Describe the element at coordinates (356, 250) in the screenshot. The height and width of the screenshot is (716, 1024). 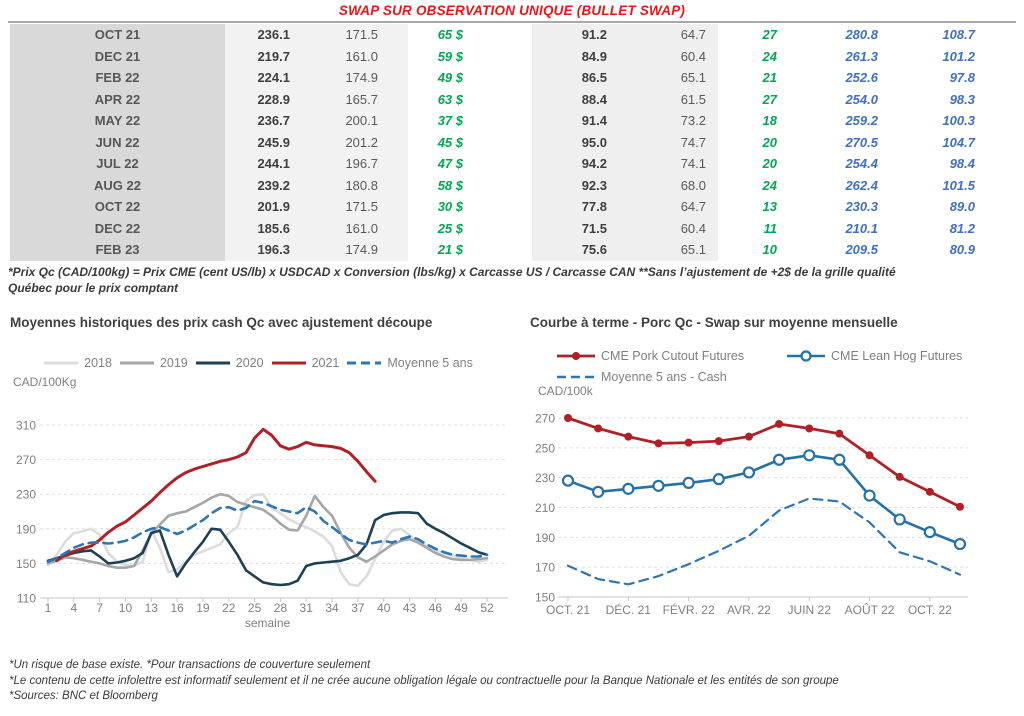
I see `table-cell: 174.9` at that location.